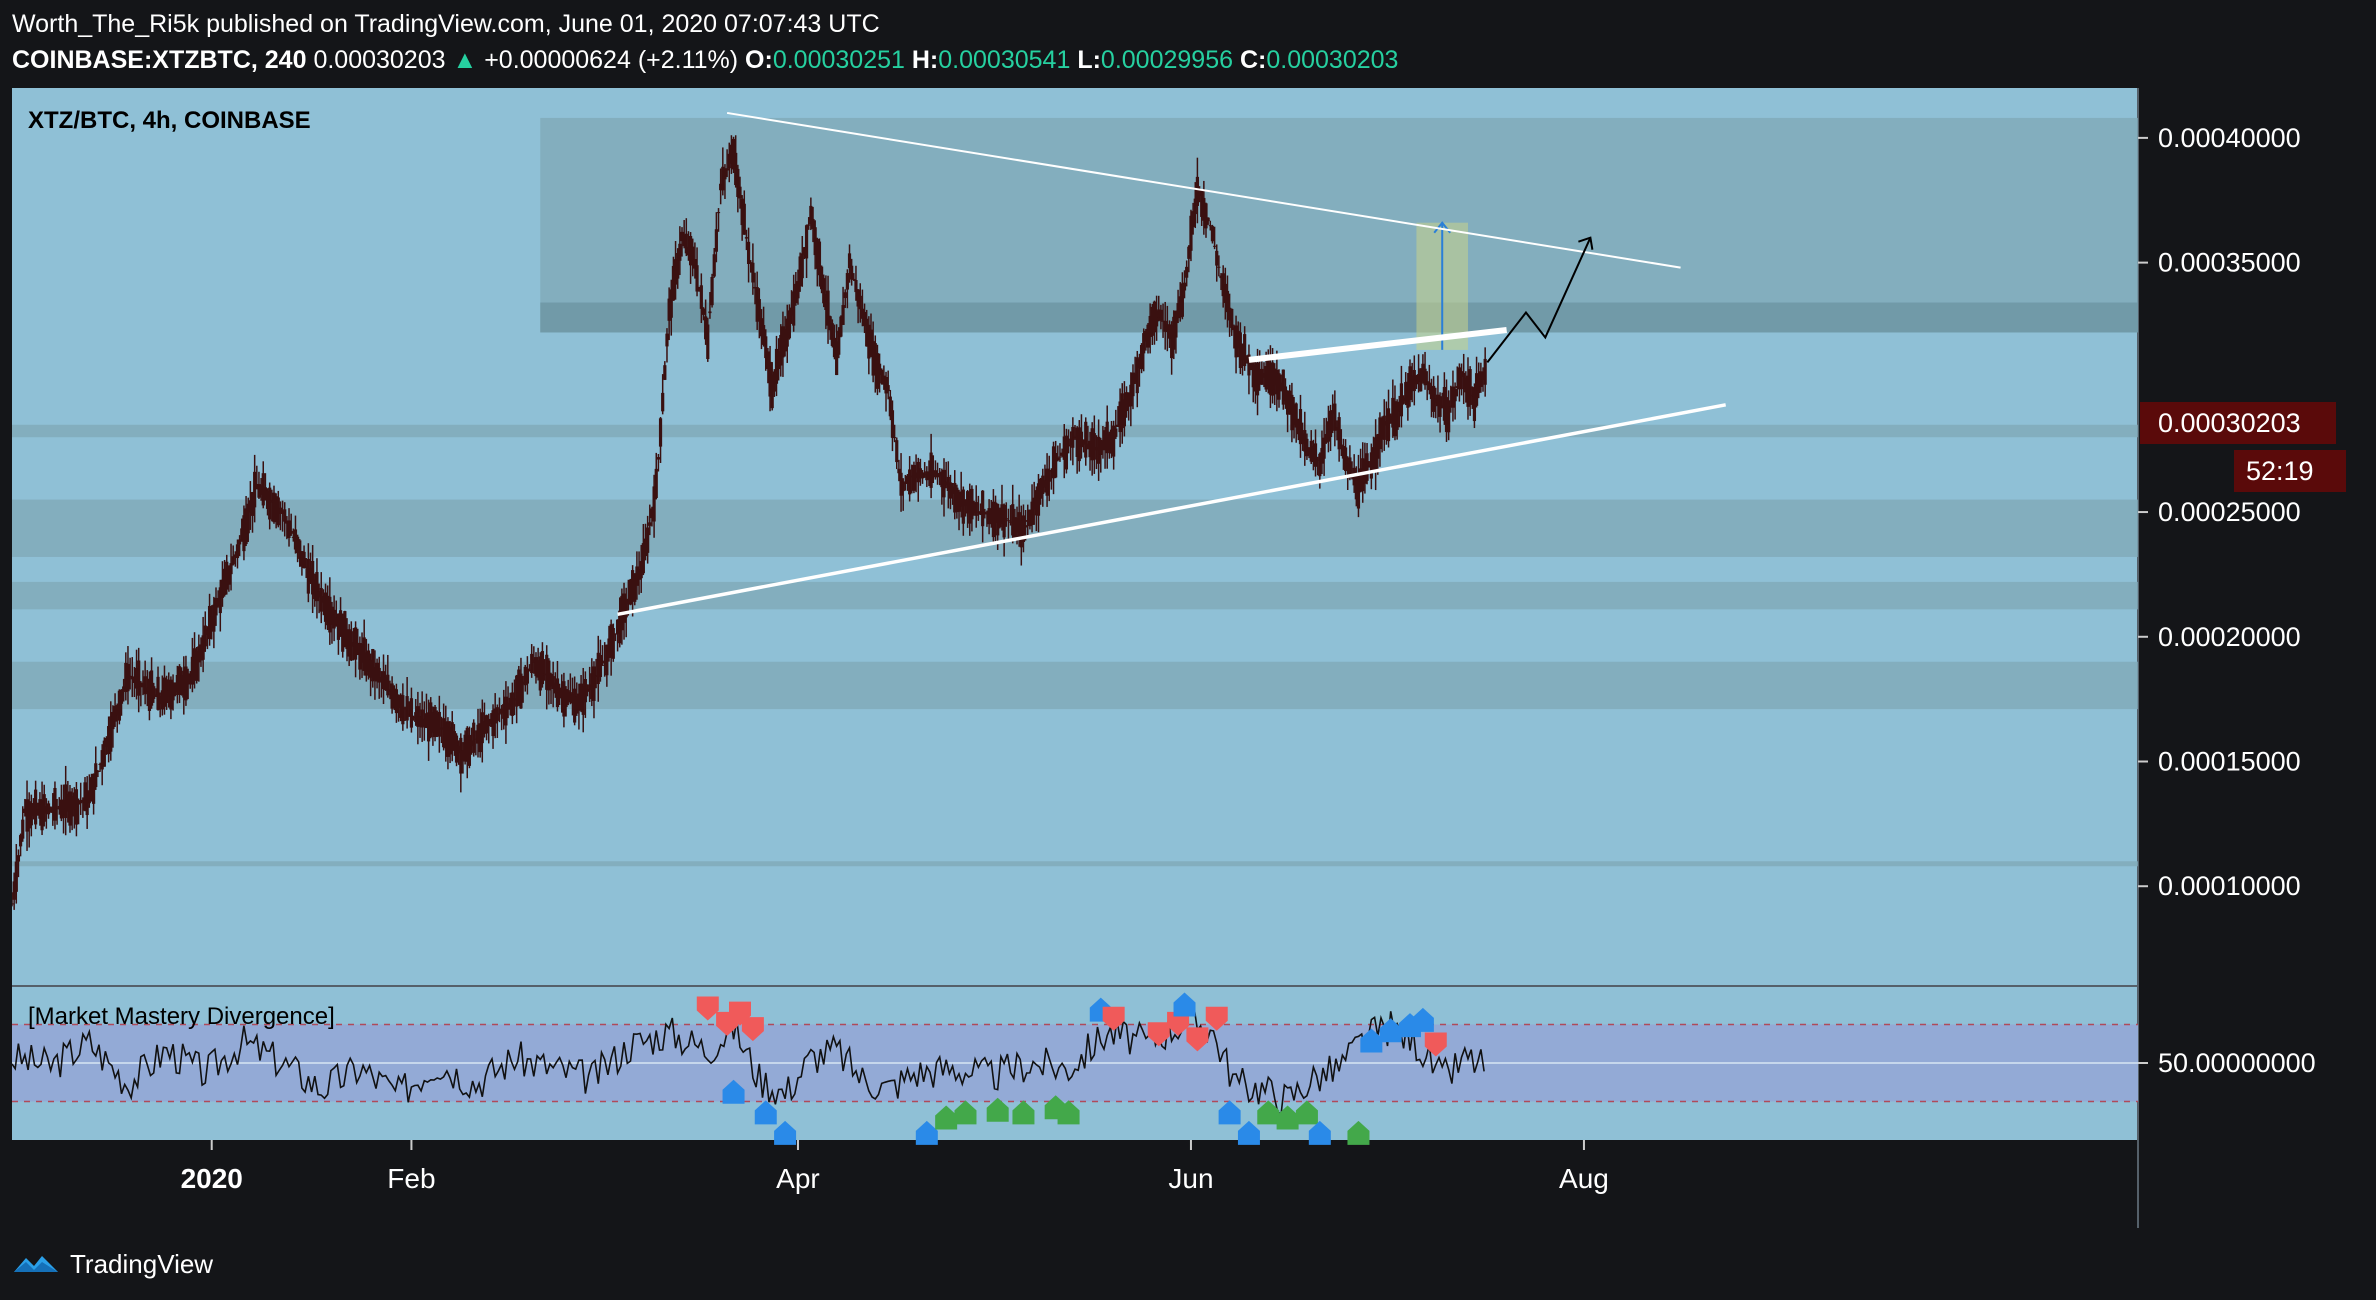 The height and width of the screenshot is (1300, 2376). Describe the element at coordinates (1113, 1018) in the screenshot. I see `bearish-marker-icon` at that location.